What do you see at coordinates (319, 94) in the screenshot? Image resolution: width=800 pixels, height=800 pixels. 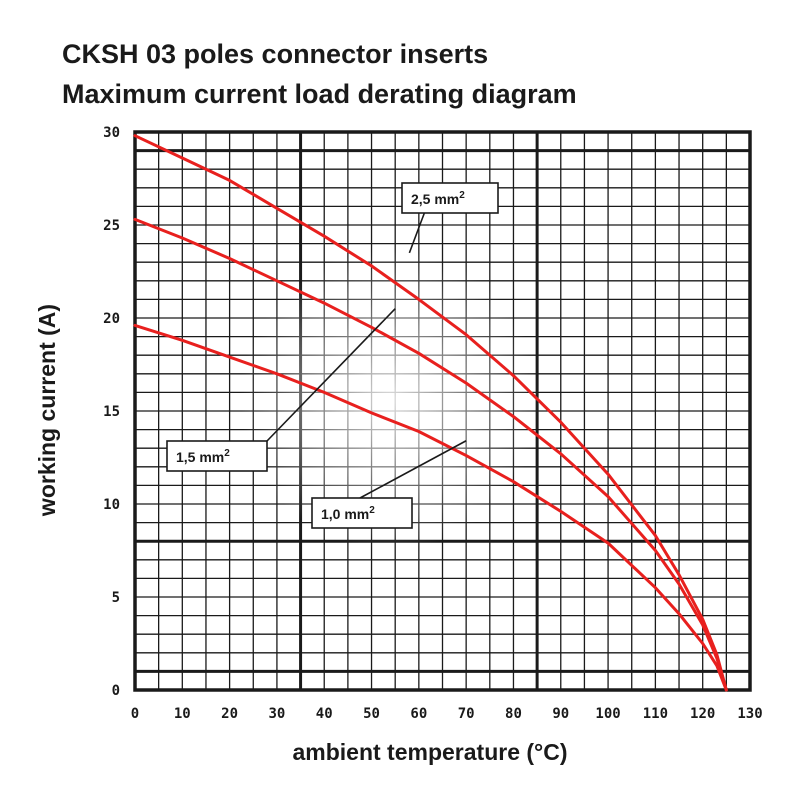 I see `chart-title-line-2: Maximum current load derating diagram` at bounding box center [319, 94].